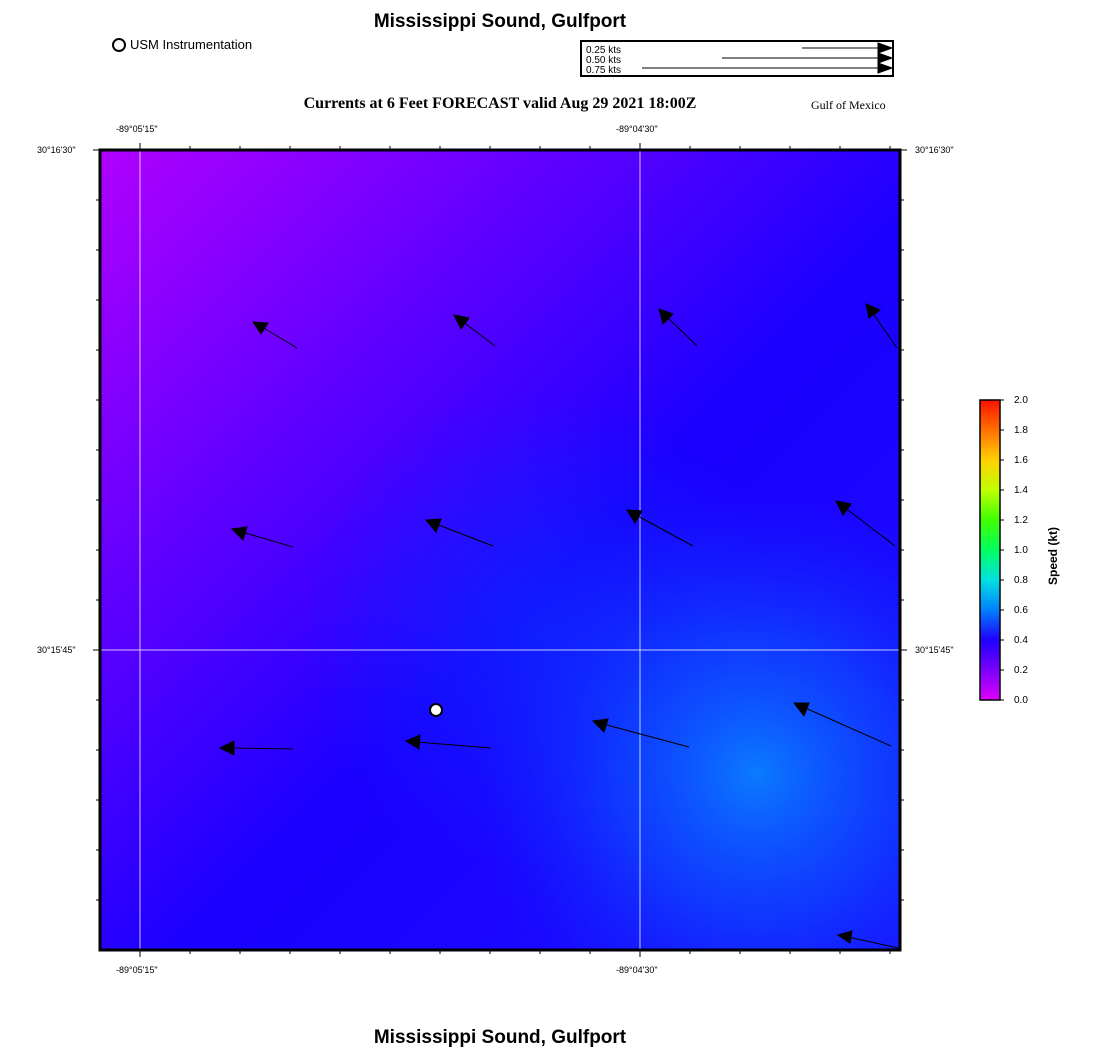 The image size is (1100, 1050). I want to click on cbar-label: 0.4, so click(1021, 640).